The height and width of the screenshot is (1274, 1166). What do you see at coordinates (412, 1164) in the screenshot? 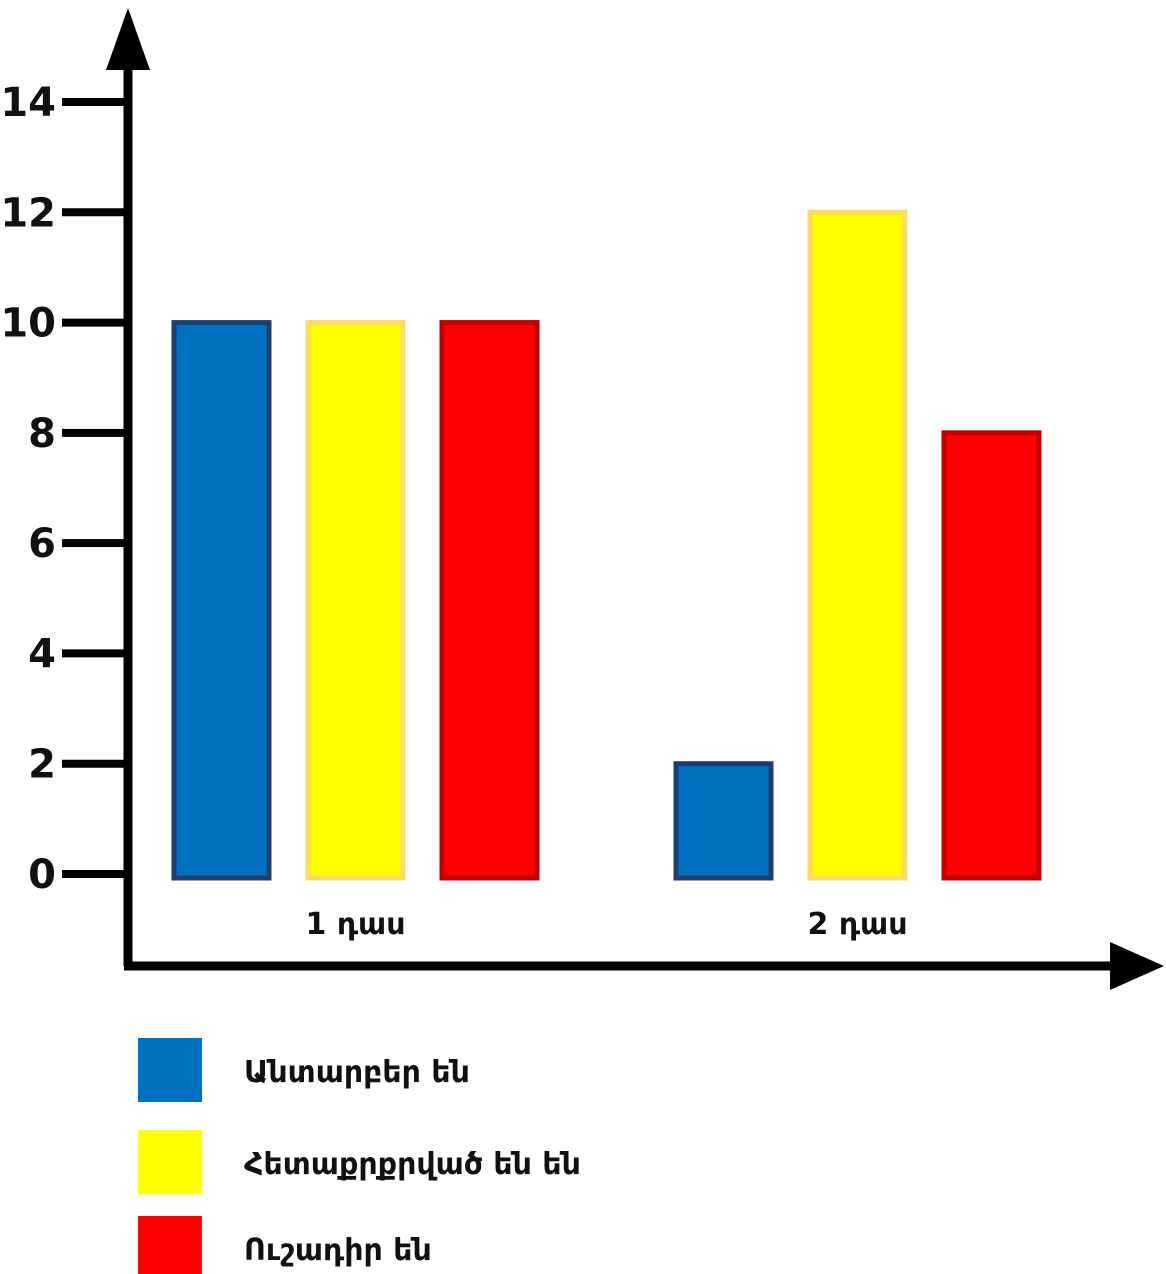
I see `legend-label: Հետաքրքրված են են` at bounding box center [412, 1164].